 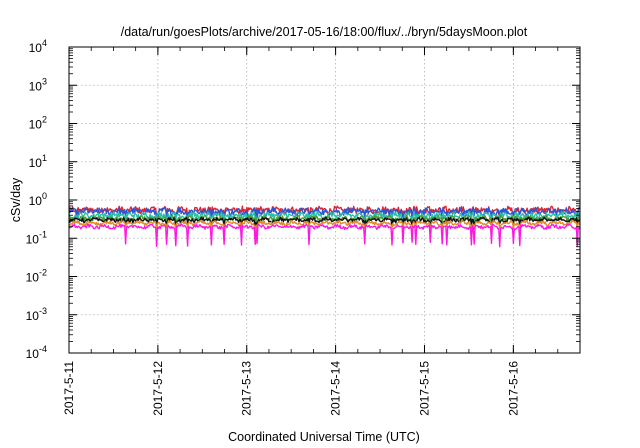 What do you see at coordinates (424, 388) in the screenshot?
I see `x-tick-label: 2017-5-15` at bounding box center [424, 388].